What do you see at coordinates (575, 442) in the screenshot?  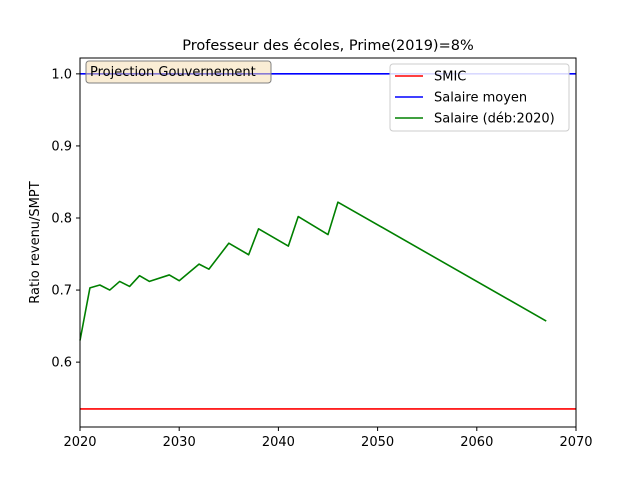 I see `x-tick-label: 2070` at bounding box center [575, 442].